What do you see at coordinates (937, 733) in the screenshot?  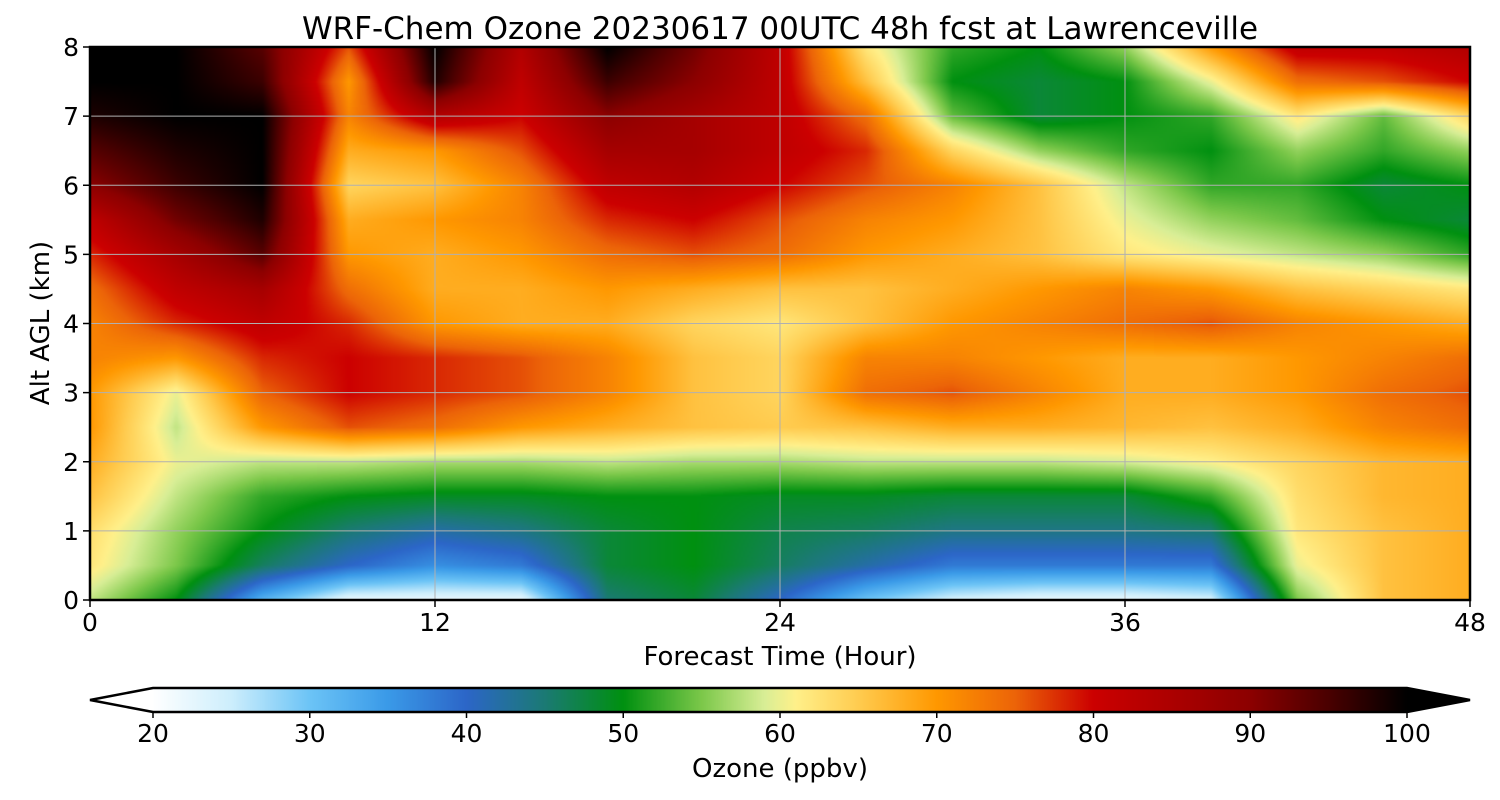 I see `colorbar-tick-label: 70` at bounding box center [937, 733].